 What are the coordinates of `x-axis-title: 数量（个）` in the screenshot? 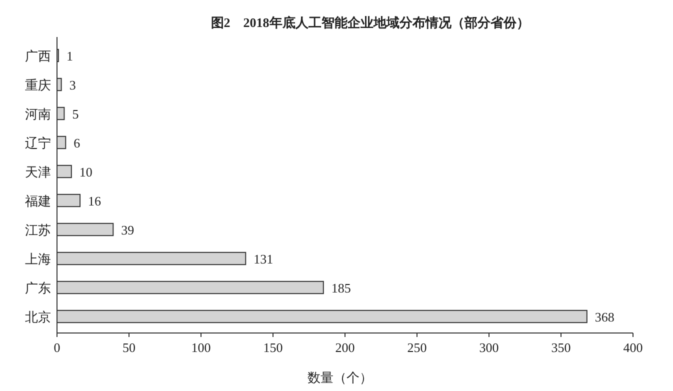 It's located at (340, 377).